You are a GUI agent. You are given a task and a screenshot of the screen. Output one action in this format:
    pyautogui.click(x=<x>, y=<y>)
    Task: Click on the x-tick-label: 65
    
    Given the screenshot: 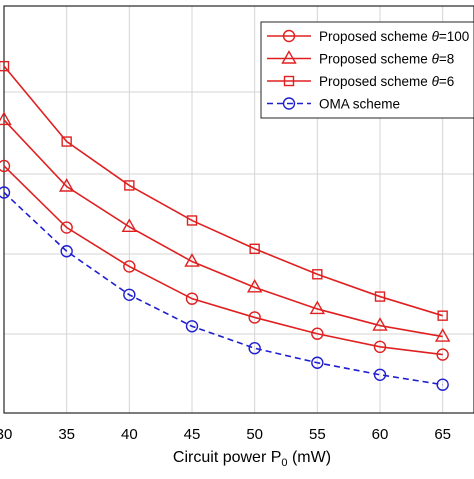 What is the action you would take?
    pyautogui.click(x=442, y=434)
    